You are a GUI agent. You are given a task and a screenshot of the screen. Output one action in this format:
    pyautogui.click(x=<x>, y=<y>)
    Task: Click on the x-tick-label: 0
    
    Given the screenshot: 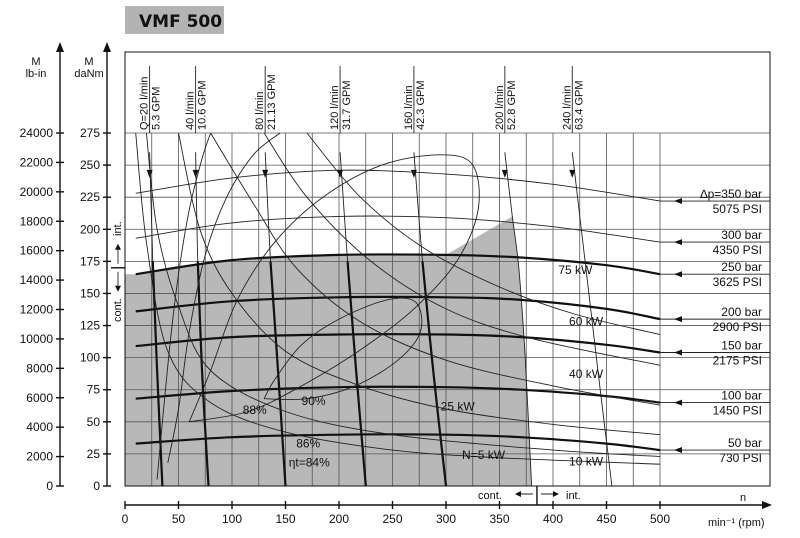 What is the action you would take?
    pyautogui.click(x=125, y=519)
    